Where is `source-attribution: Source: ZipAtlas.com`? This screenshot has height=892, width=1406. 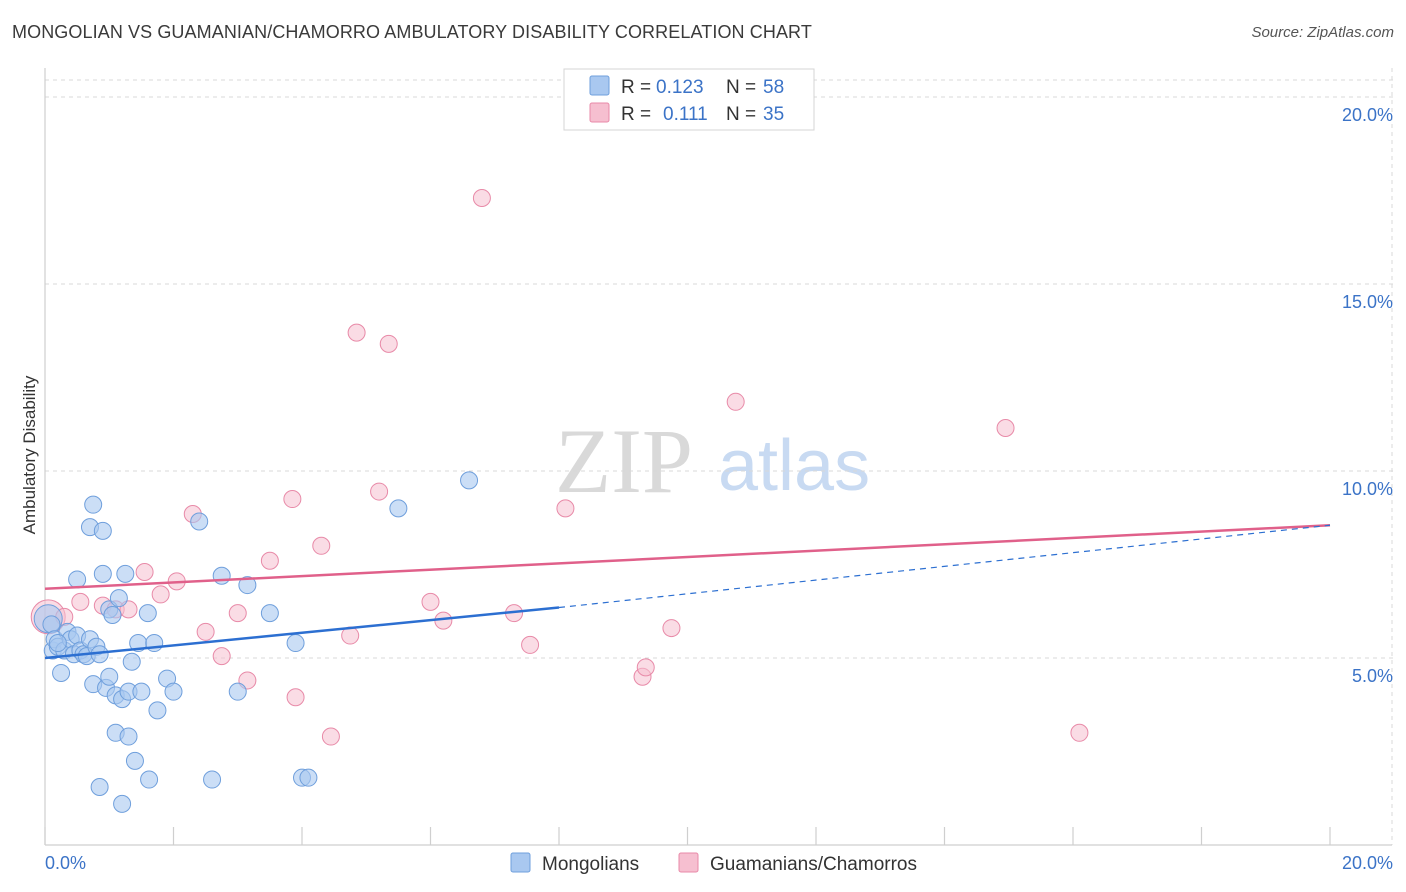 source-attribution: Source: ZipAtlas.com is located at coordinates (1322, 32).